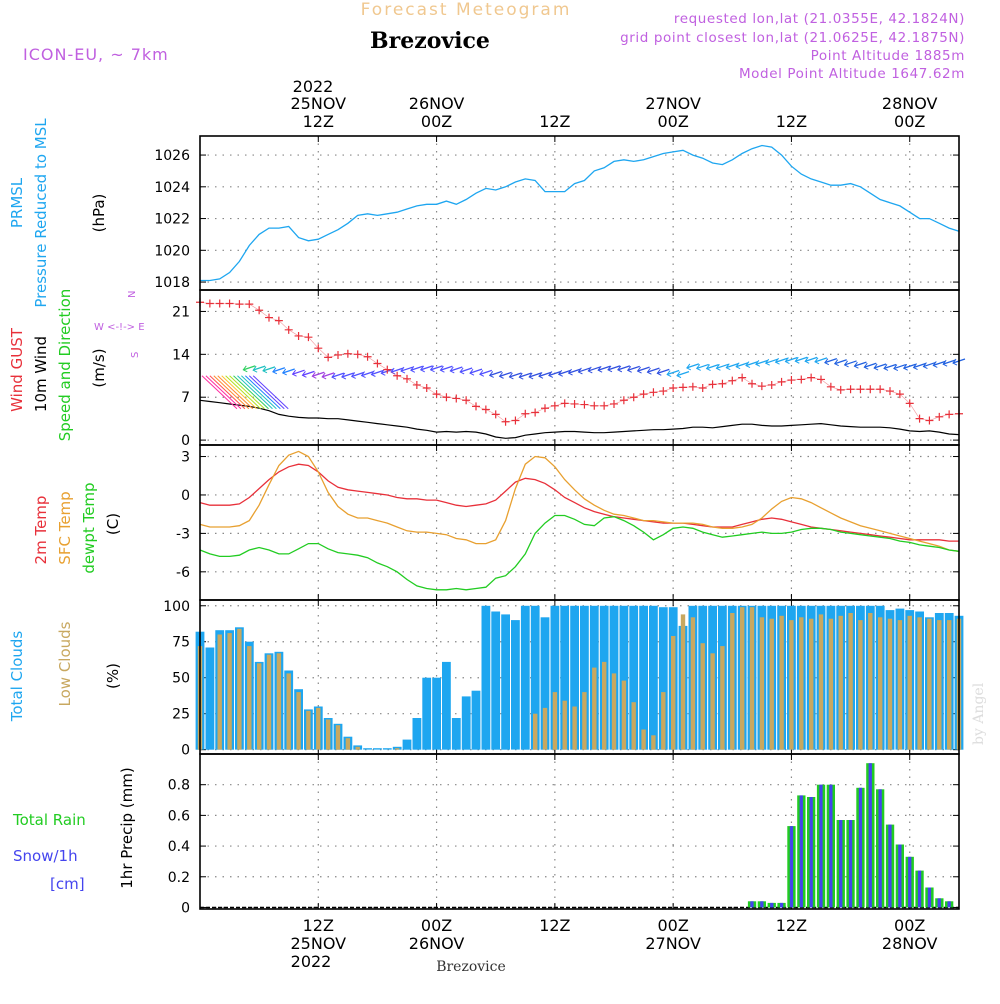 The height and width of the screenshot is (1004, 1000). What do you see at coordinates (437, 943) in the screenshot?
I see `bottom-date-label: 26NOV` at bounding box center [437, 943].